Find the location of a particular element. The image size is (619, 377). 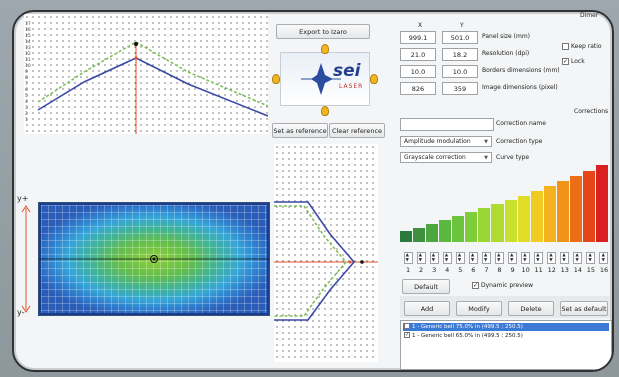

curve-type-select: Grayscale correction ▼ is located at coordinates (446, 157).